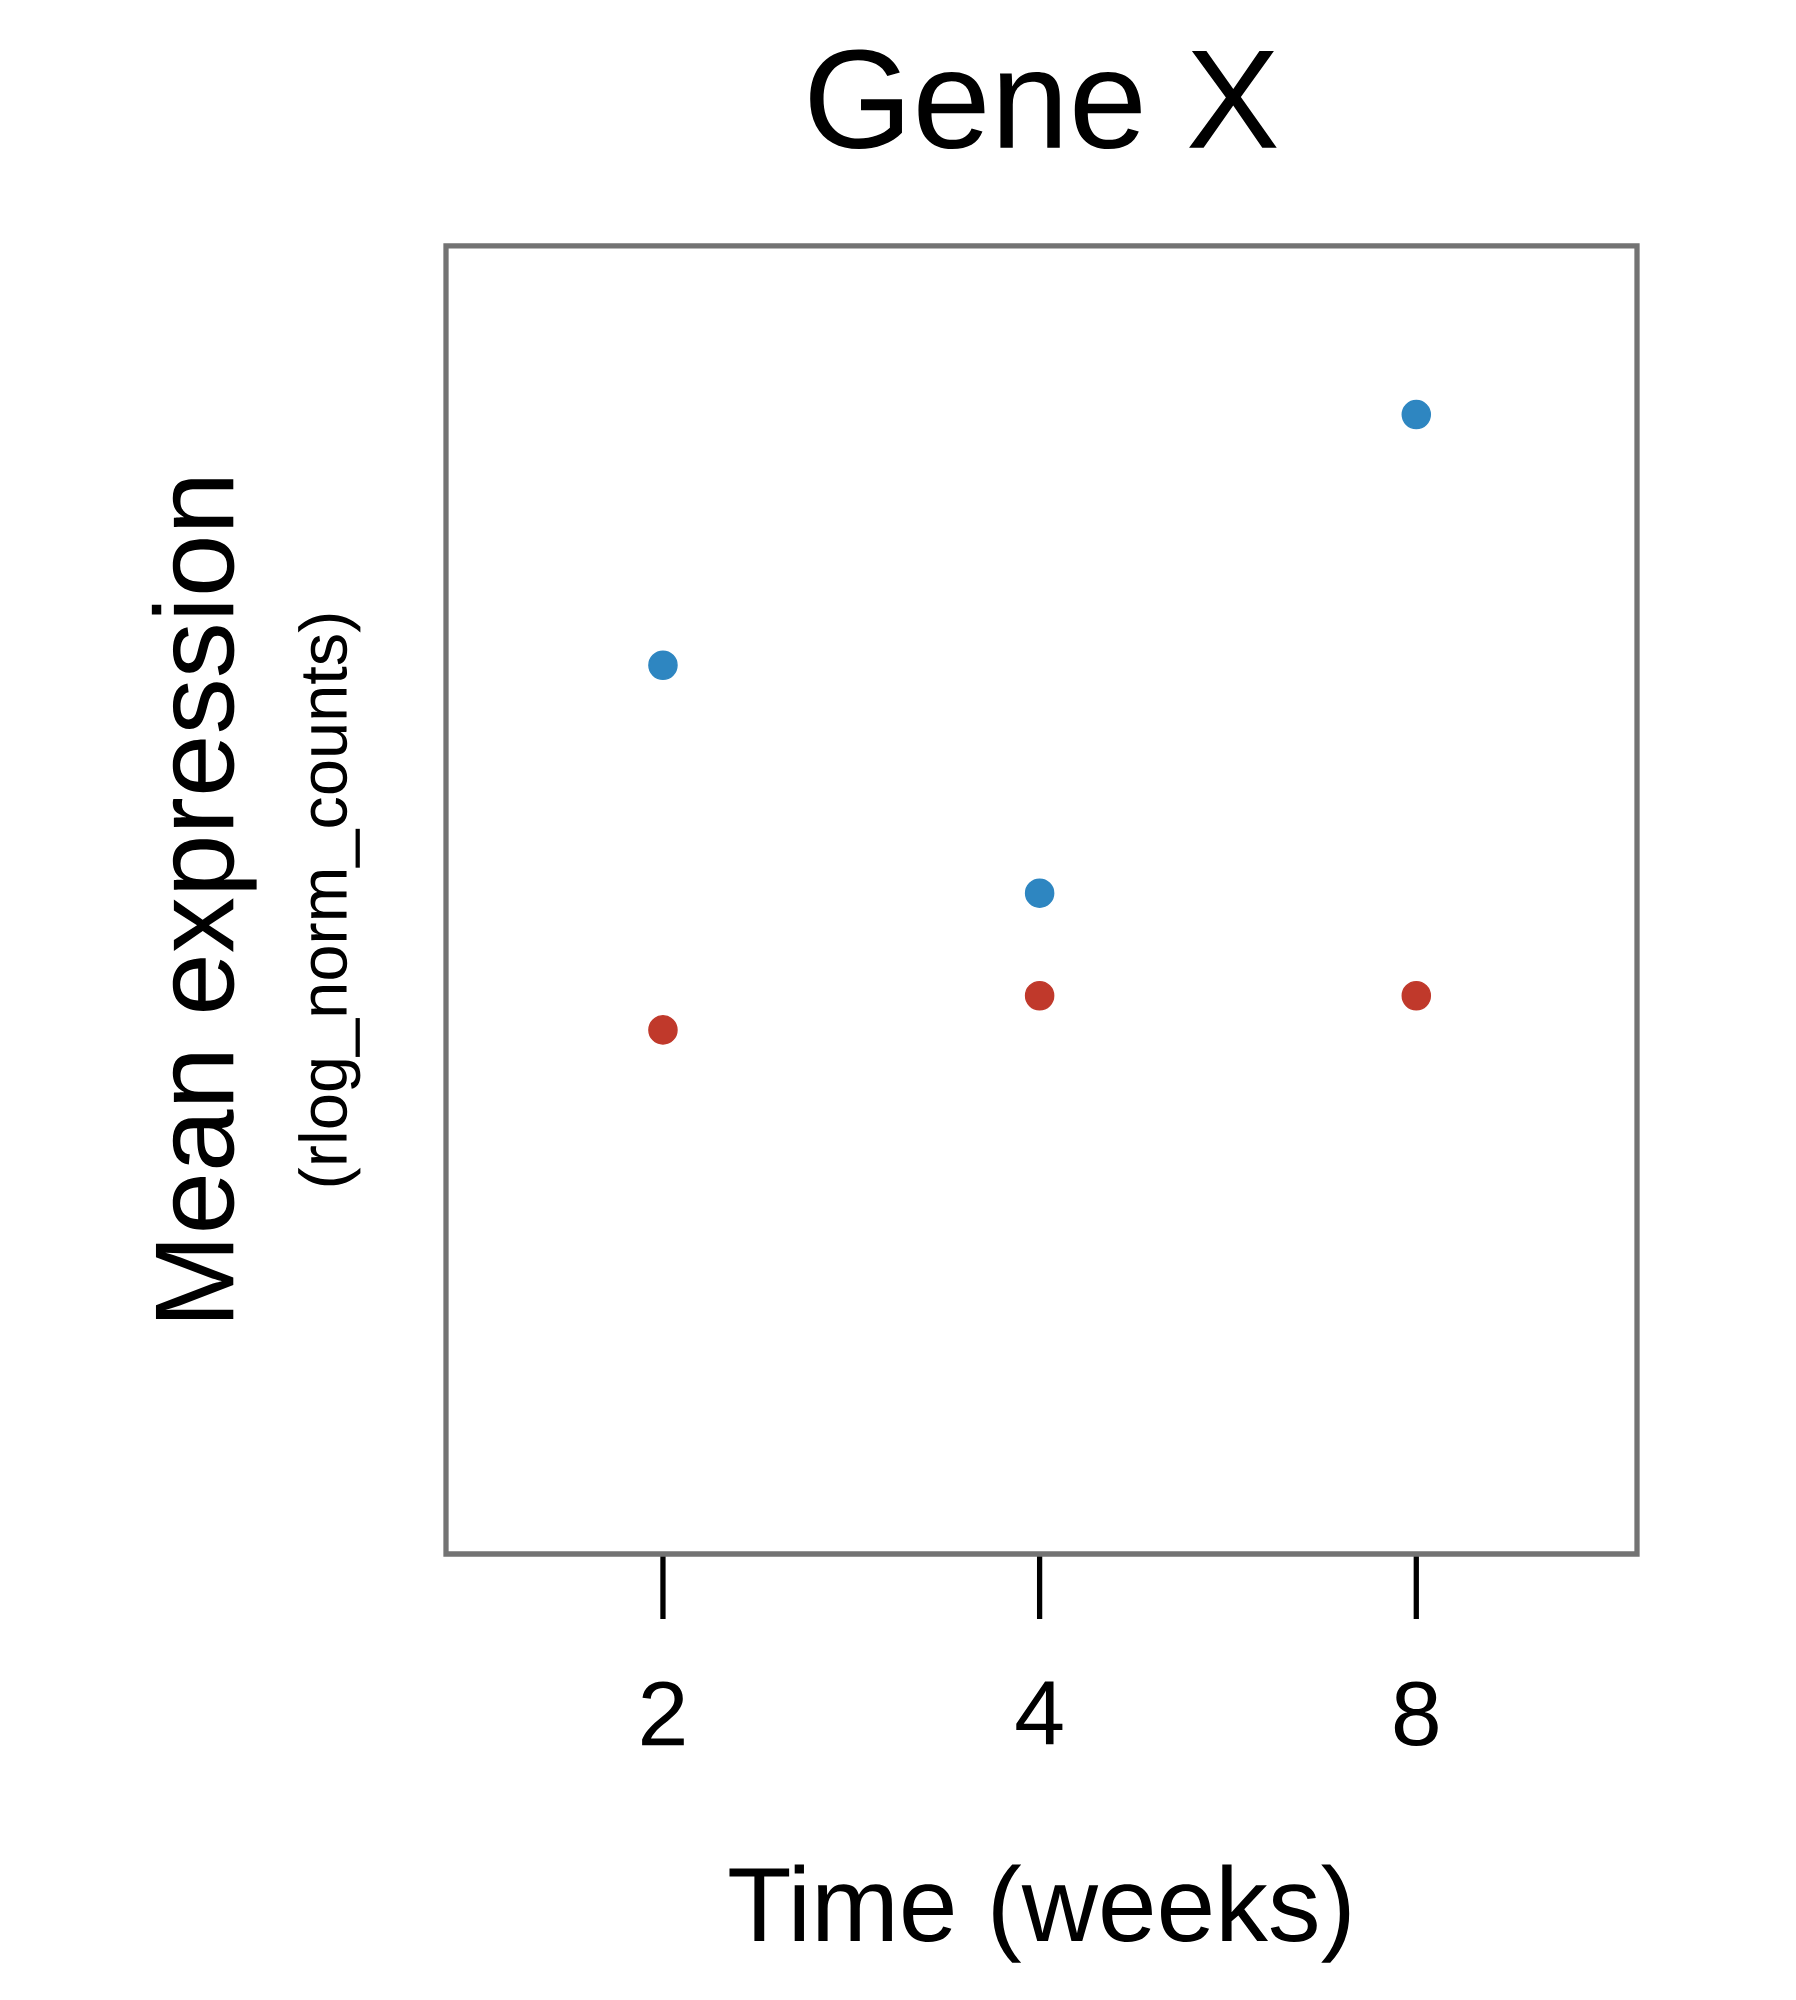 Image resolution: width=1796 pixels, height=2000 pixels. I want to click on text: (rlog_norm_counts), so click(329, 900).